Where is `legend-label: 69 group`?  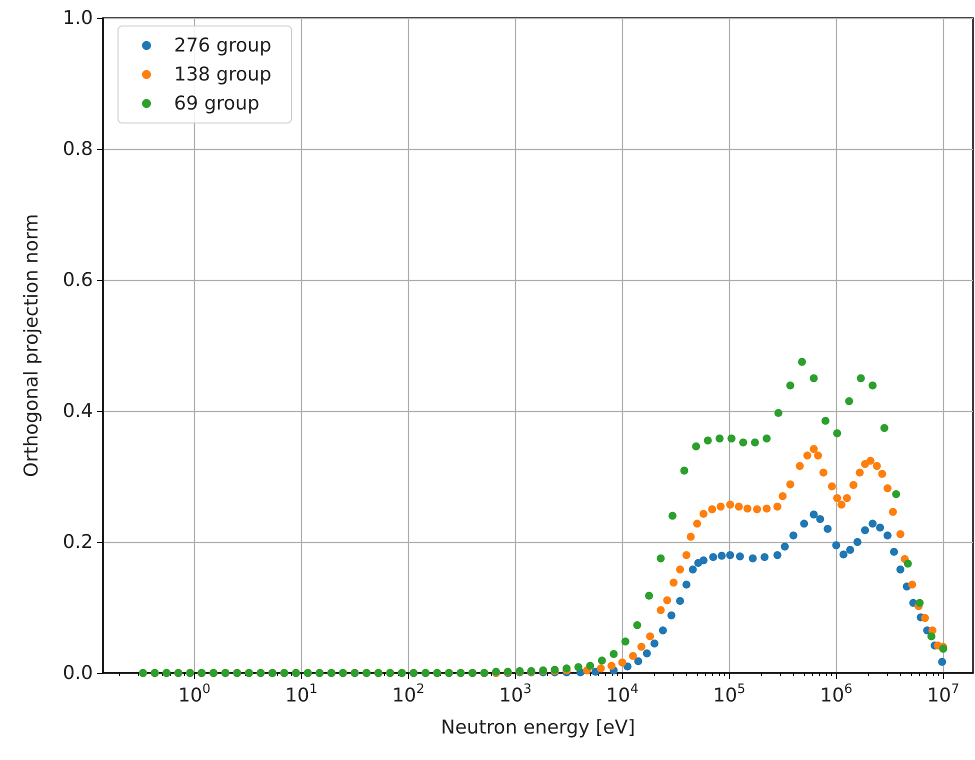
legend-label: 69 group is located at coordinates (217, 103).